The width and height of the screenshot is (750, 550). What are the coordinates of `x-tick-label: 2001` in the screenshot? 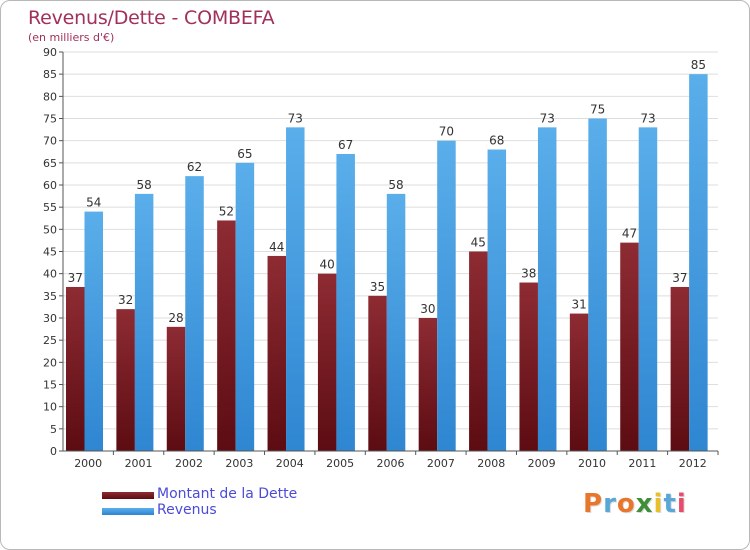 It's located at (139, 463).